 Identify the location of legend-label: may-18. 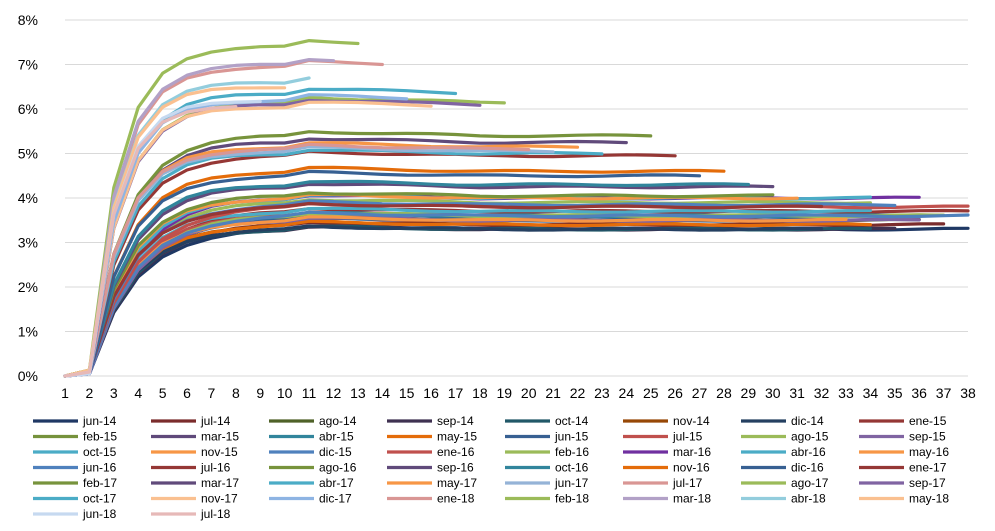
(929, 499).